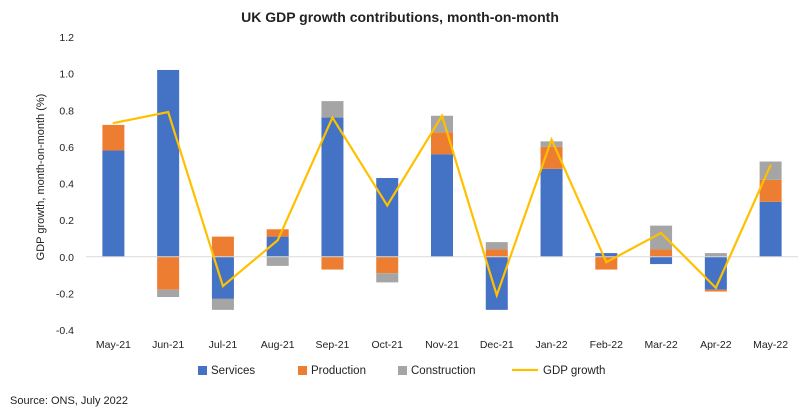 This screenshot has height=413, width=800. I want to click on x-tick-label: Dec-21, so click(497, 345).